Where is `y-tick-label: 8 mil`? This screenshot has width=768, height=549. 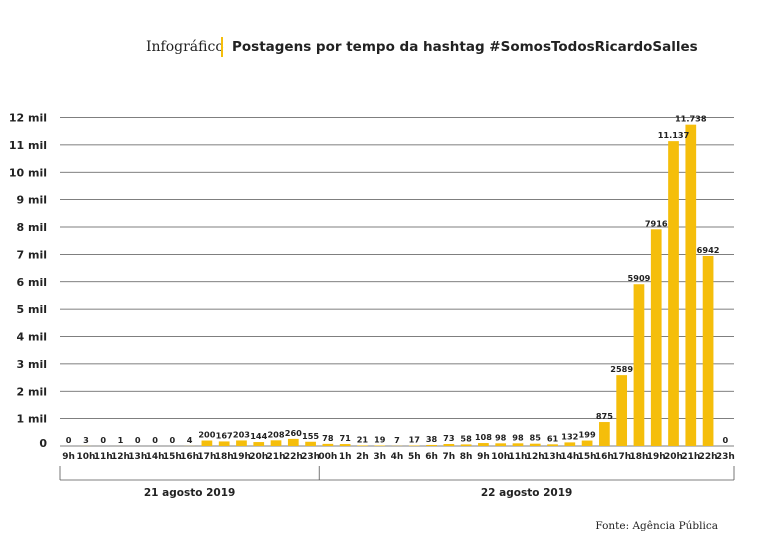 y-tick-label: 8 mil is located at coordinates (32, 227).